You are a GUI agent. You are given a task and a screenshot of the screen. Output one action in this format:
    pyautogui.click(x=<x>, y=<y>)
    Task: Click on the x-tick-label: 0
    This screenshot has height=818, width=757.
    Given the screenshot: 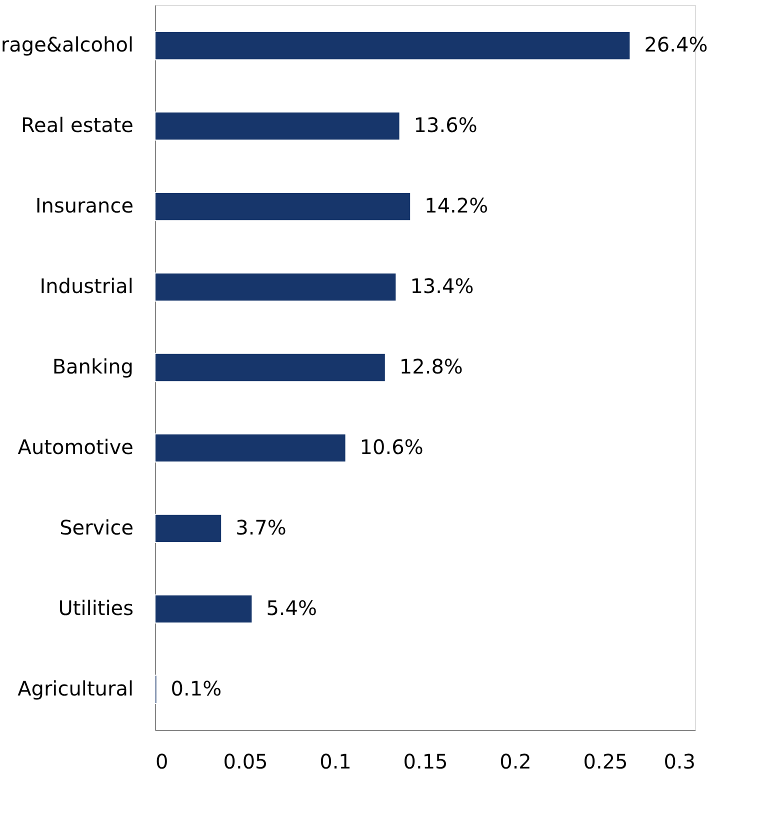 What is the action you would take?
    pyautogui.click(x=162, y=762)
    